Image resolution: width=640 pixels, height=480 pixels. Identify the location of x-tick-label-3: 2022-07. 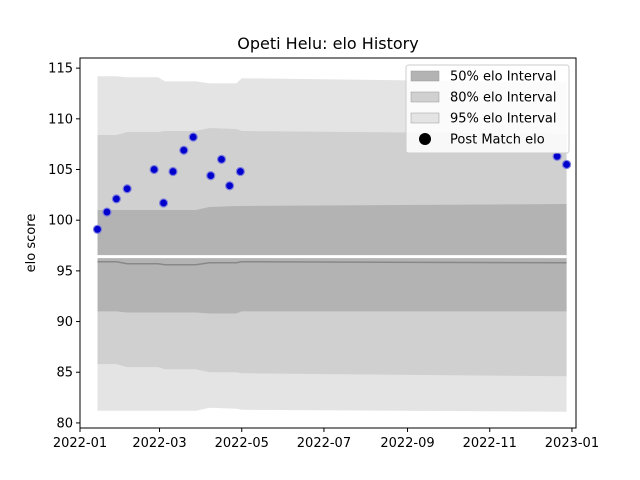
(324, 443).